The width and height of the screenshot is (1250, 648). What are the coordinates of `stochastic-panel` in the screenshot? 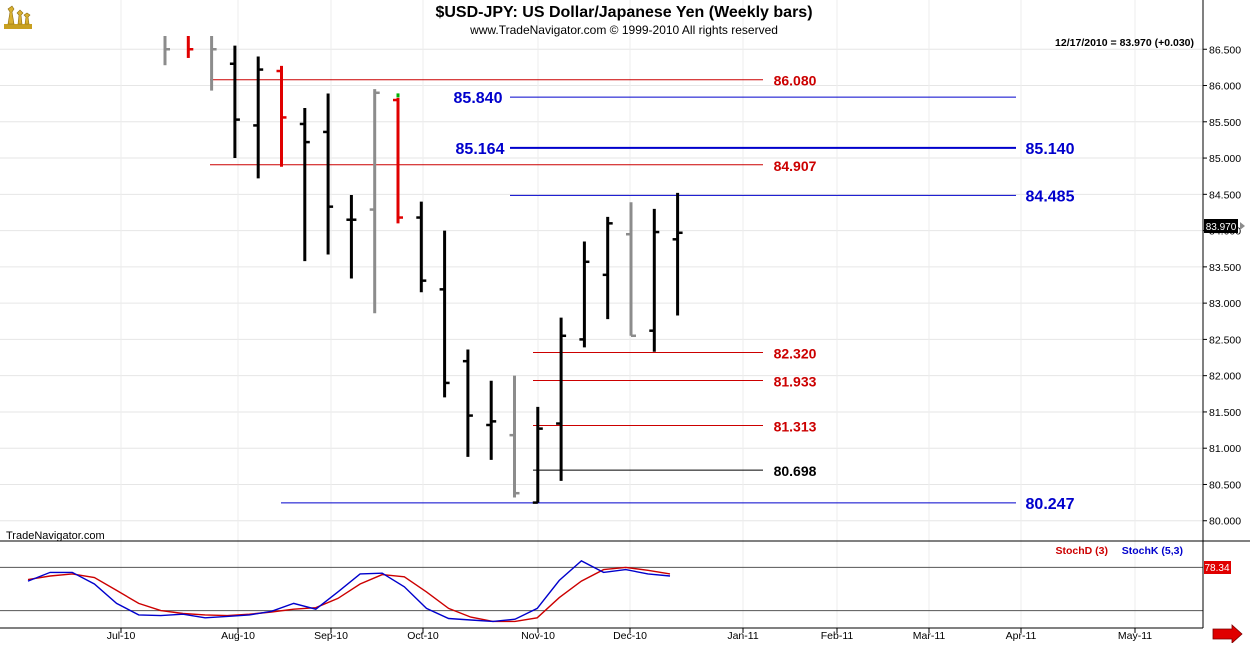 It's located at (601, 591).